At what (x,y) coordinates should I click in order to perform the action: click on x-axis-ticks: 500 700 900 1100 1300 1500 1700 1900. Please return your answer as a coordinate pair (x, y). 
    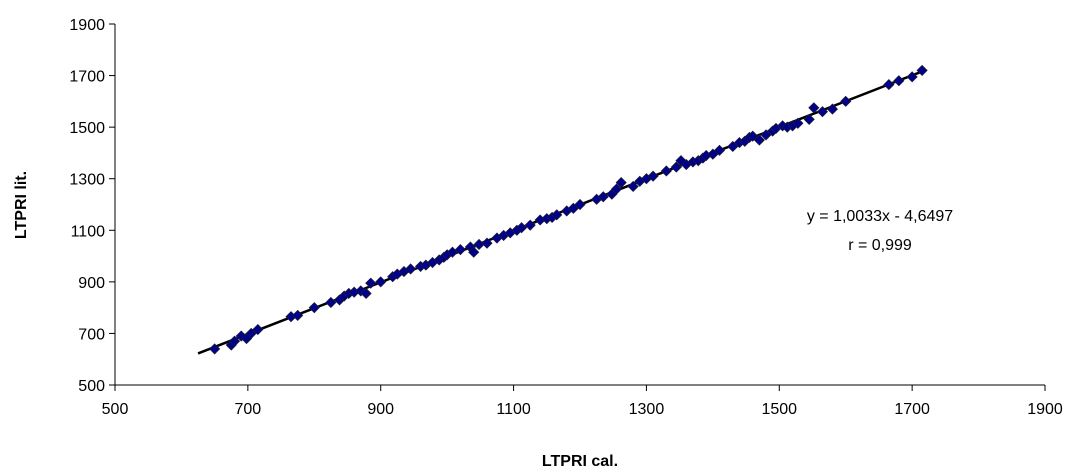
    Looking at the image, I should click on (582, 401).